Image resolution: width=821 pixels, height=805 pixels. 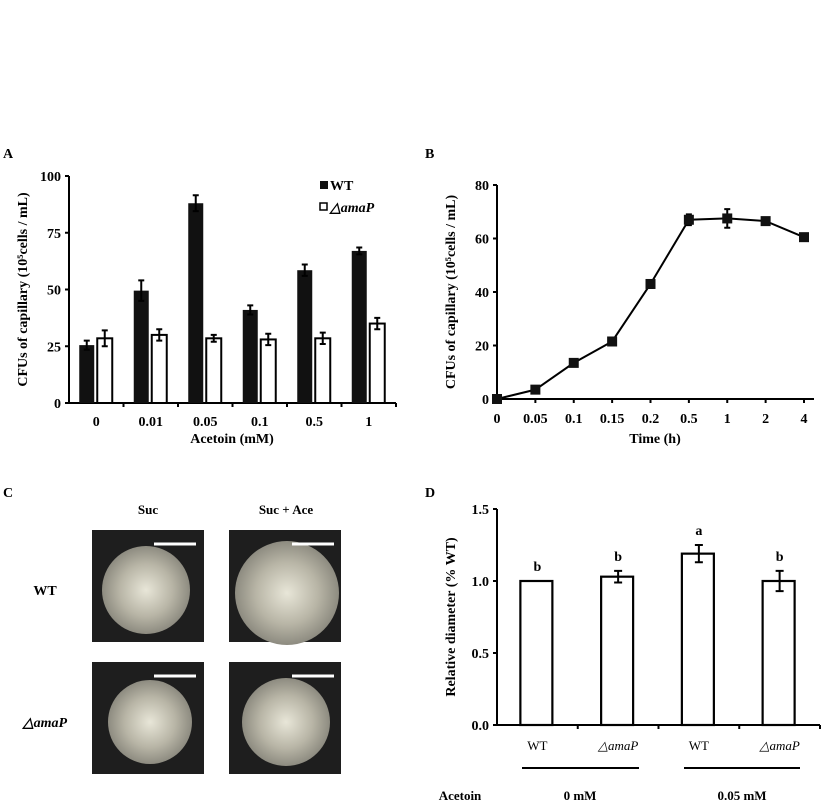 What do you see at coordinates (285, 587) in the screenshot?
I see `photo-wt-suc-ace` at bounding box center [285, 587].